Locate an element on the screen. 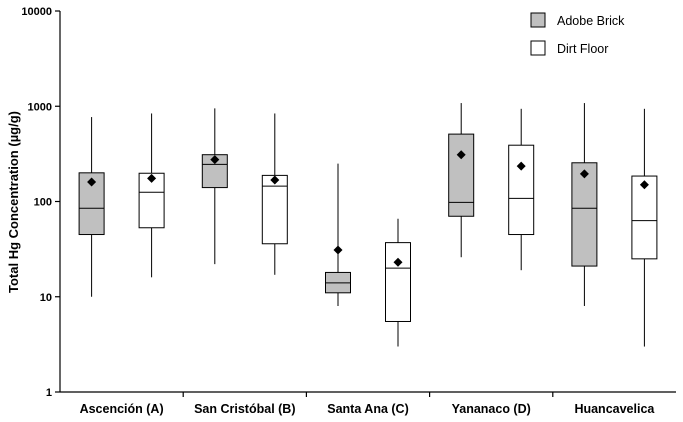  legend-item-dirt-floor: Dirt Floor is located at coordinates (569, 48).